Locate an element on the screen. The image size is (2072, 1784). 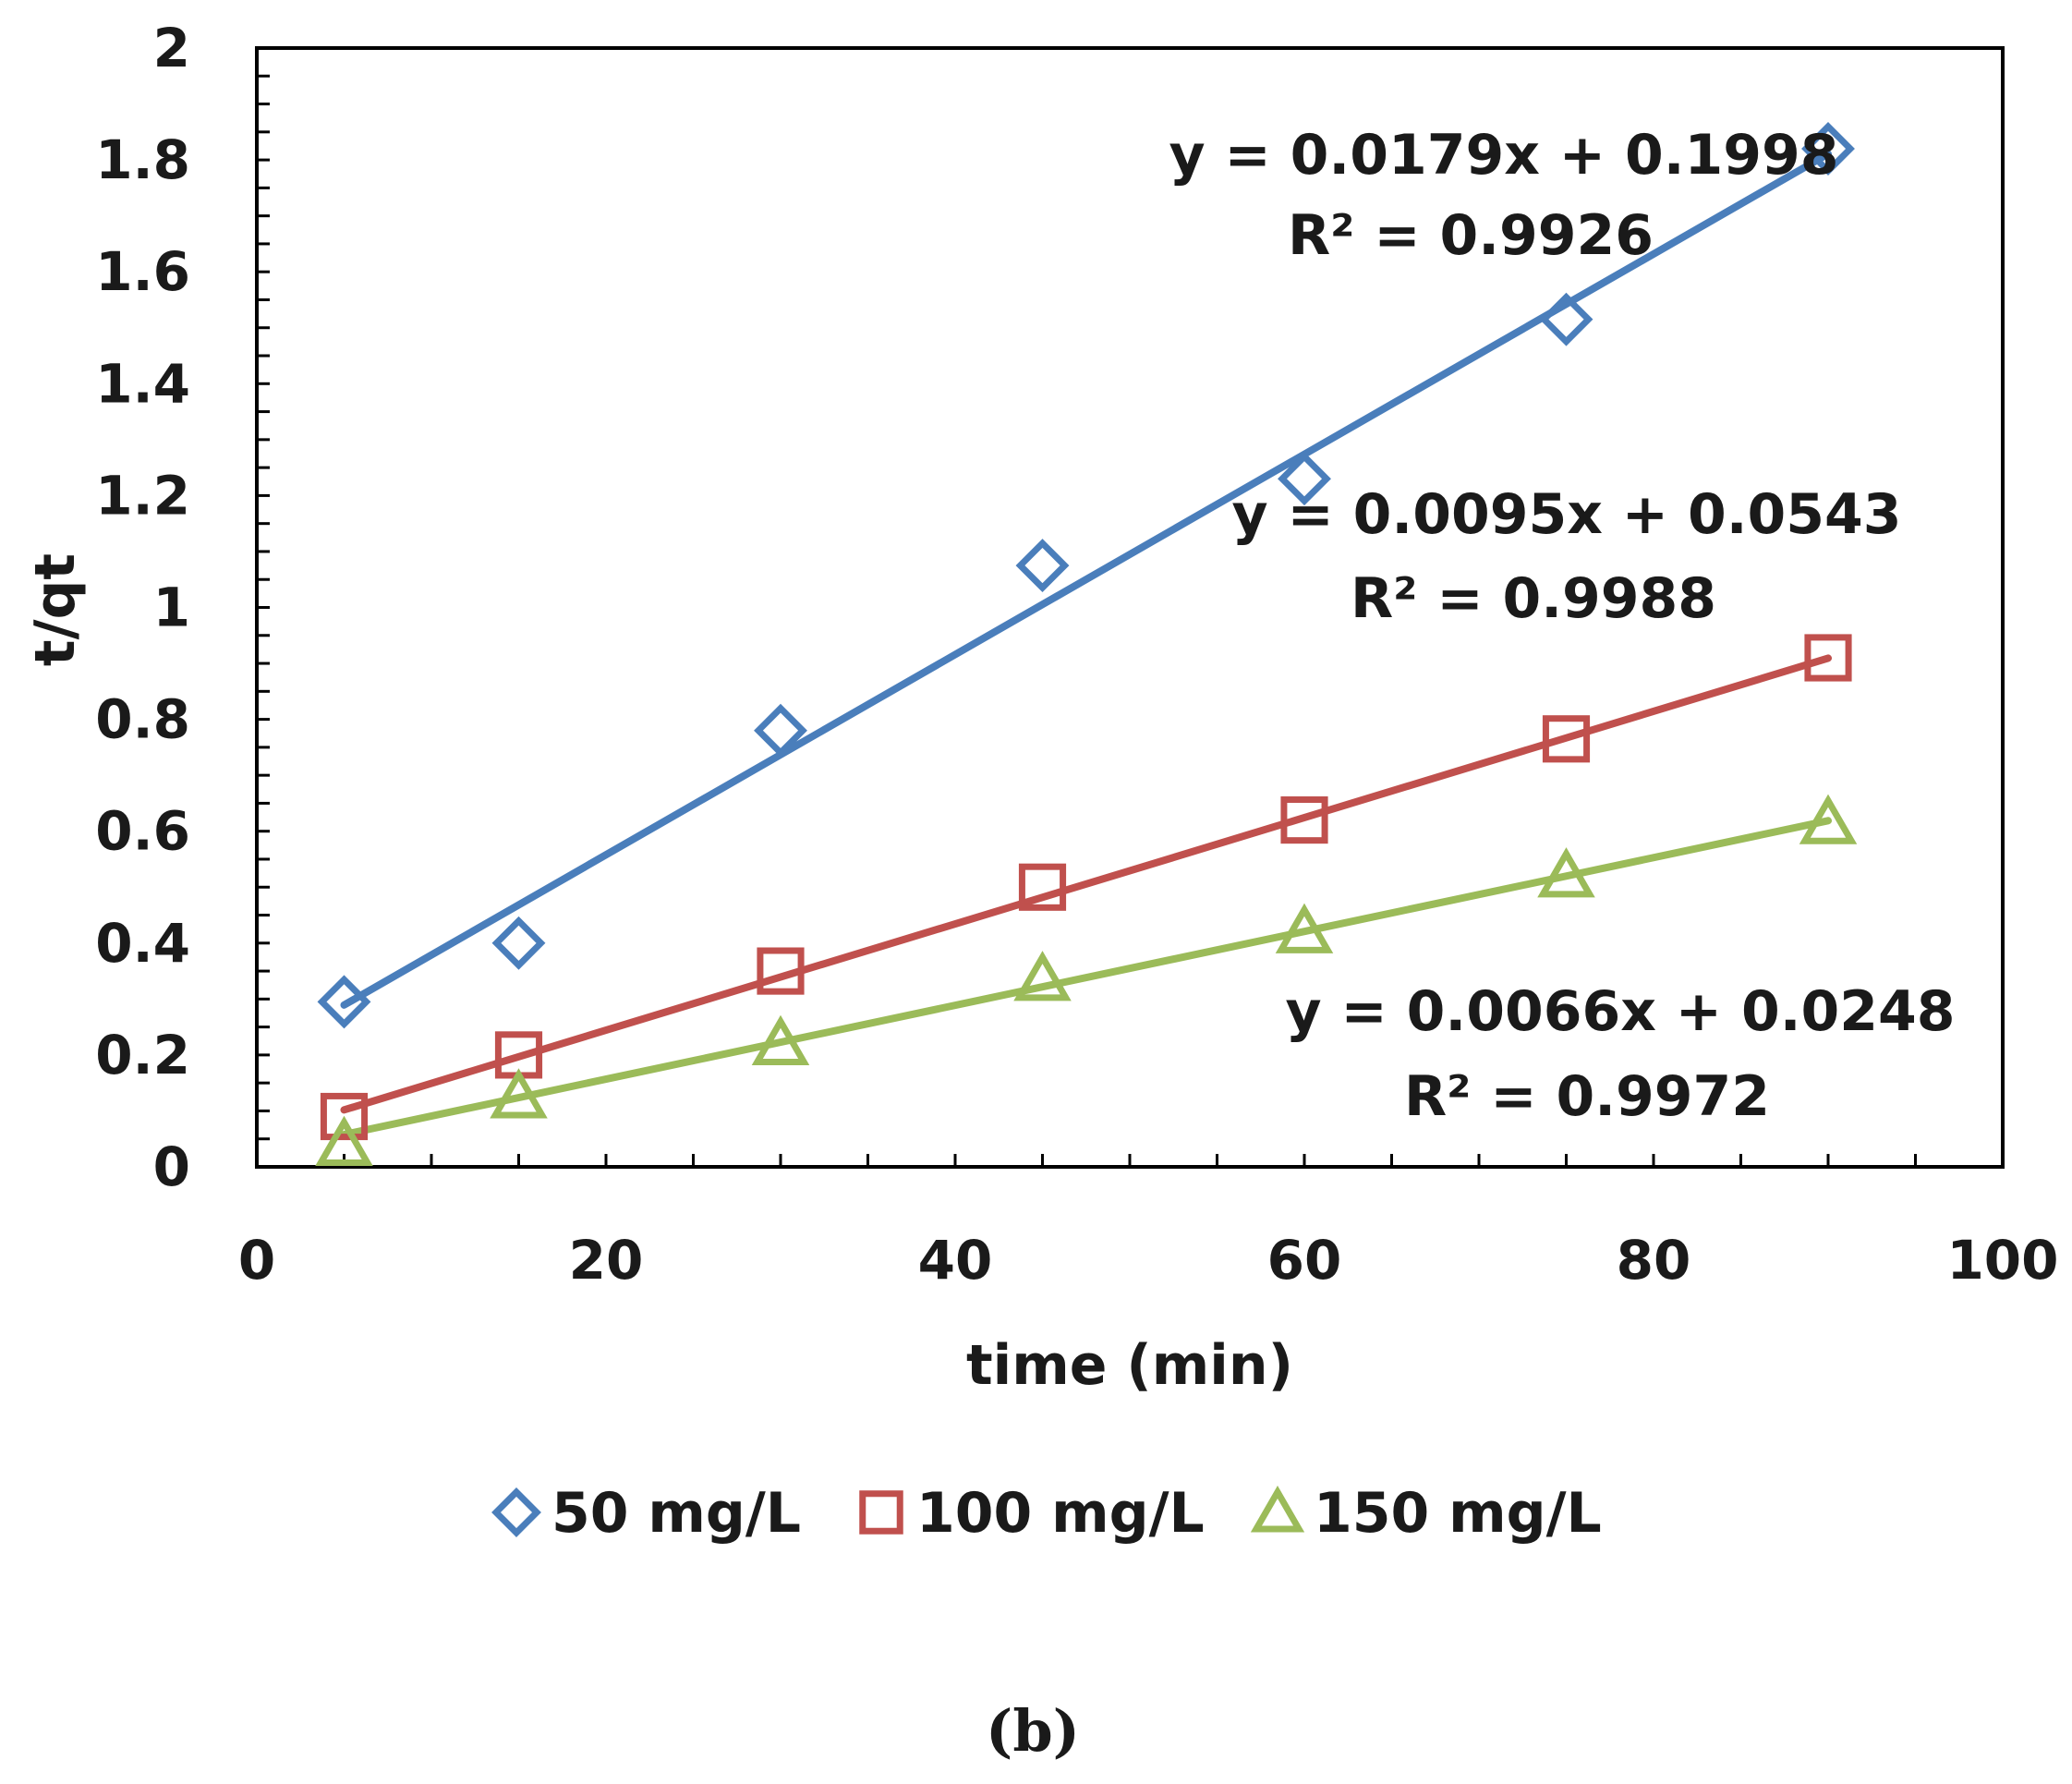
x-tick-label: 40 is located at coordinates (955, 1260).